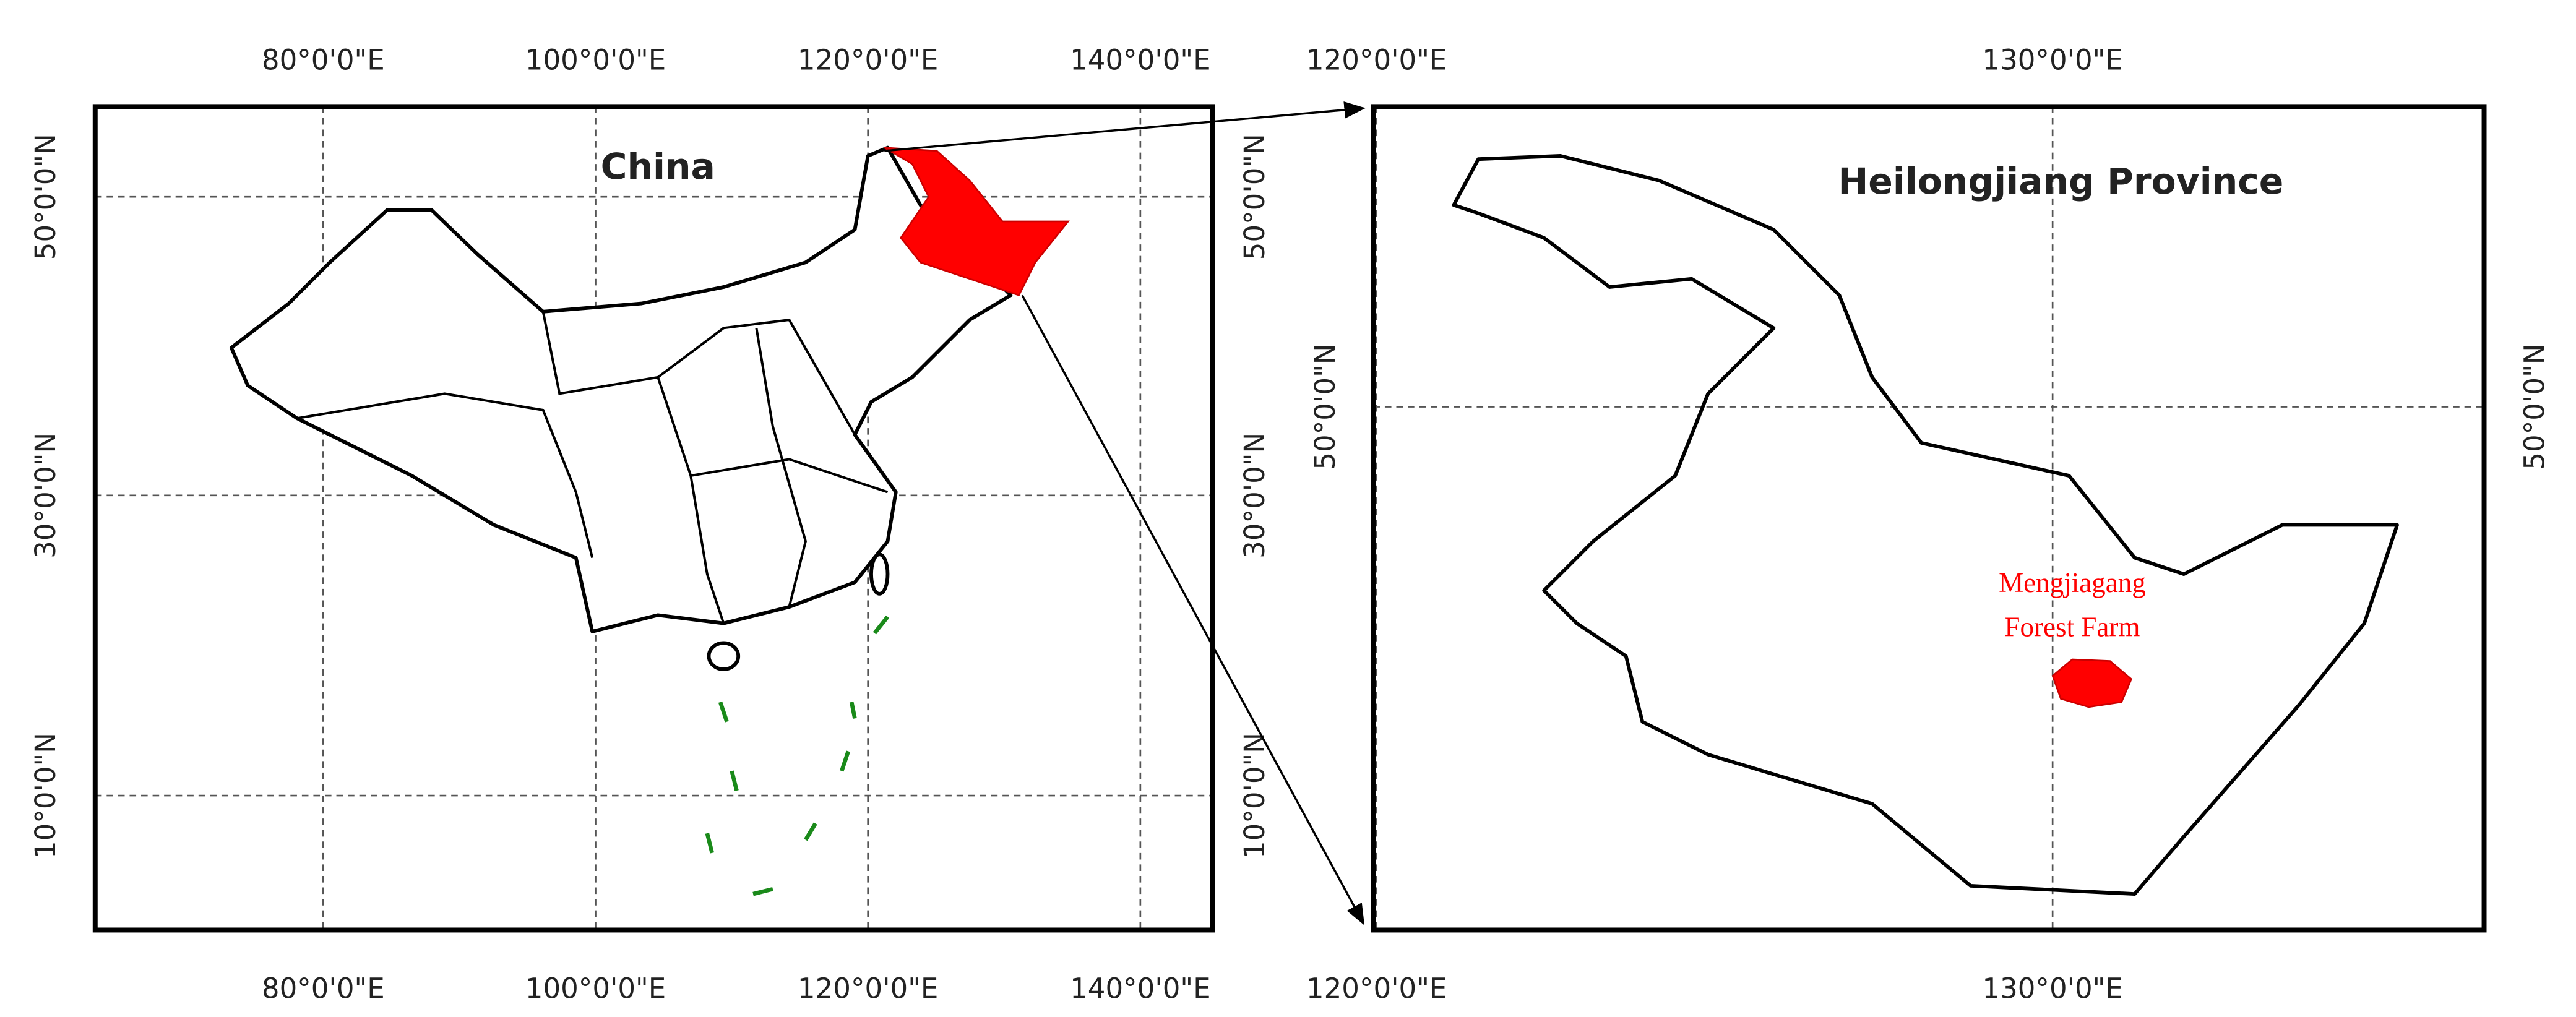 This screenshot has height=1017, width=2576. What do you see at coordinates (323, 989) in the screenshot?
I see `bottom-tick-label: 80°0'0"E` at bounding box center [323, 989].